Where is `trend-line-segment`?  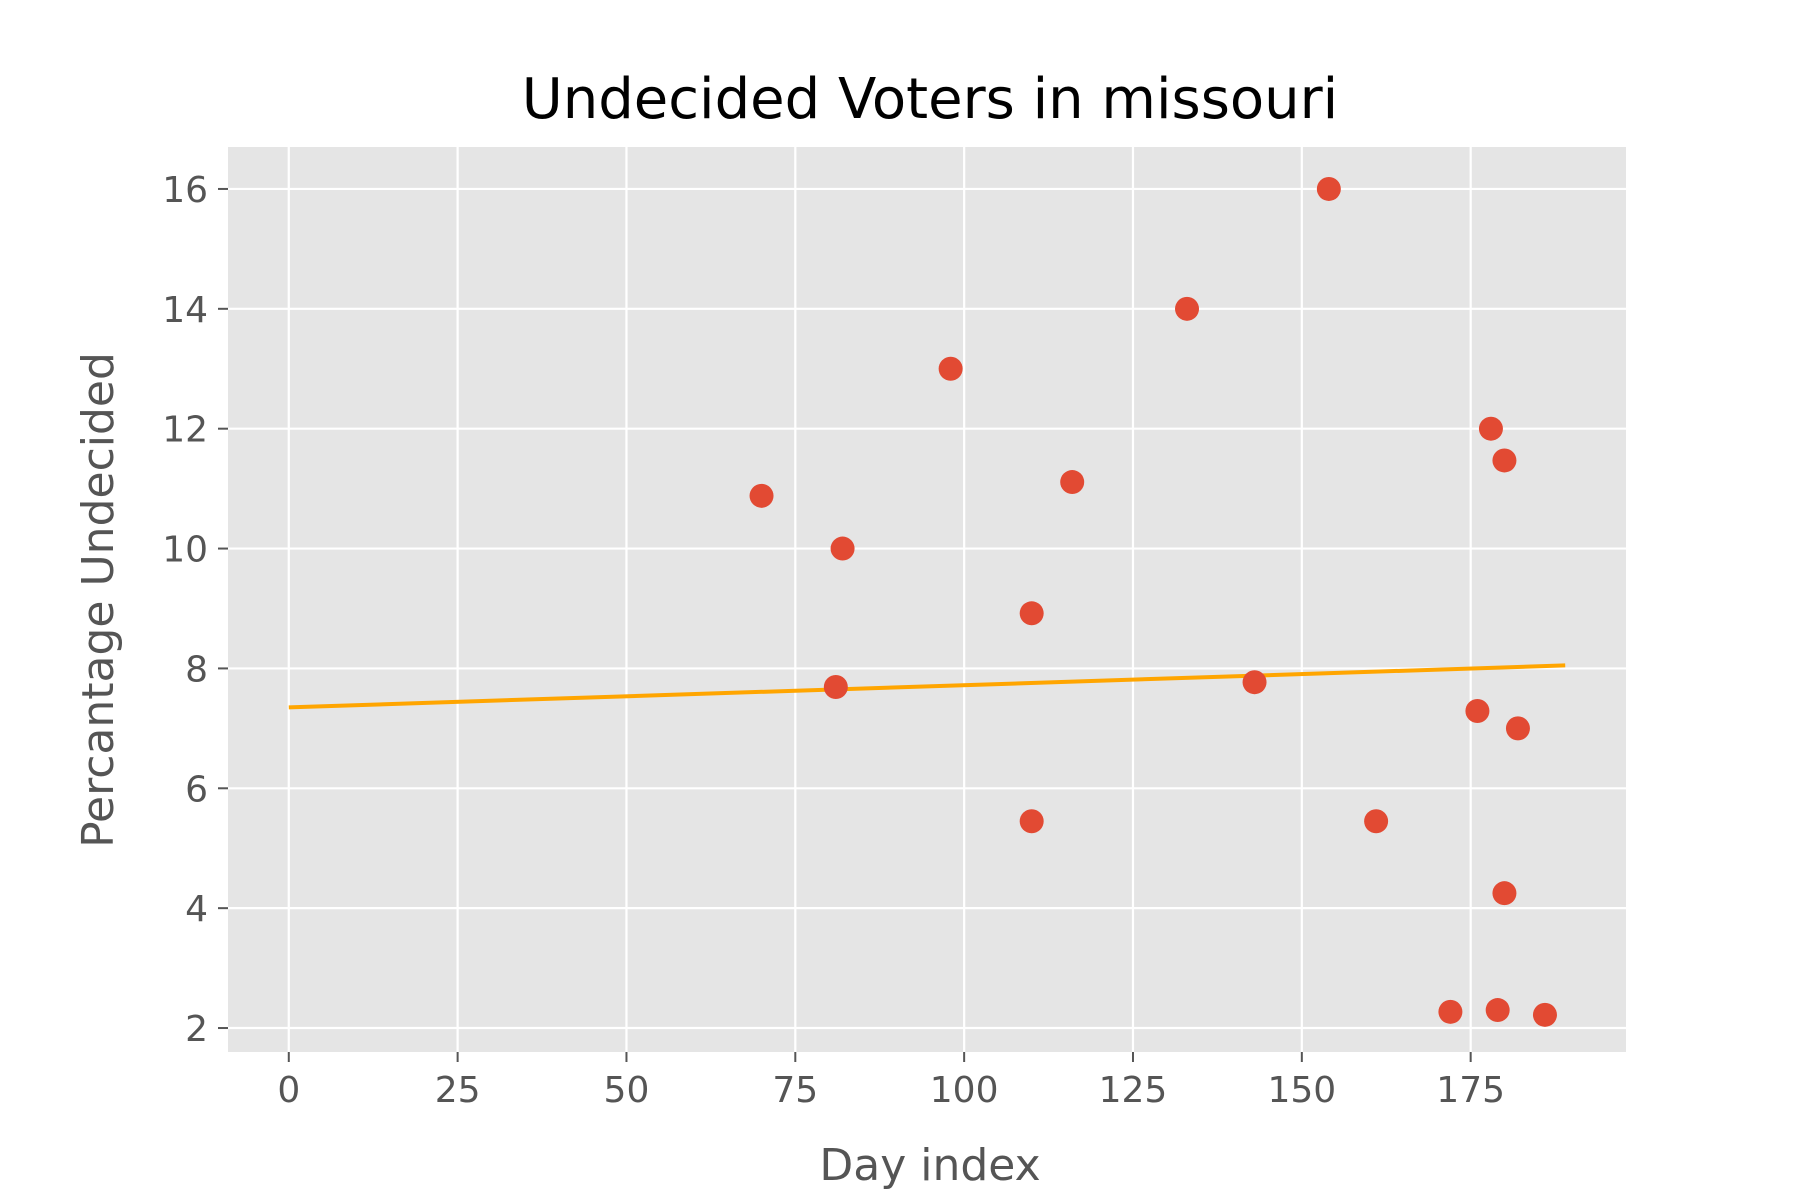
trend-line-segment is located at coordinates (927, 686).